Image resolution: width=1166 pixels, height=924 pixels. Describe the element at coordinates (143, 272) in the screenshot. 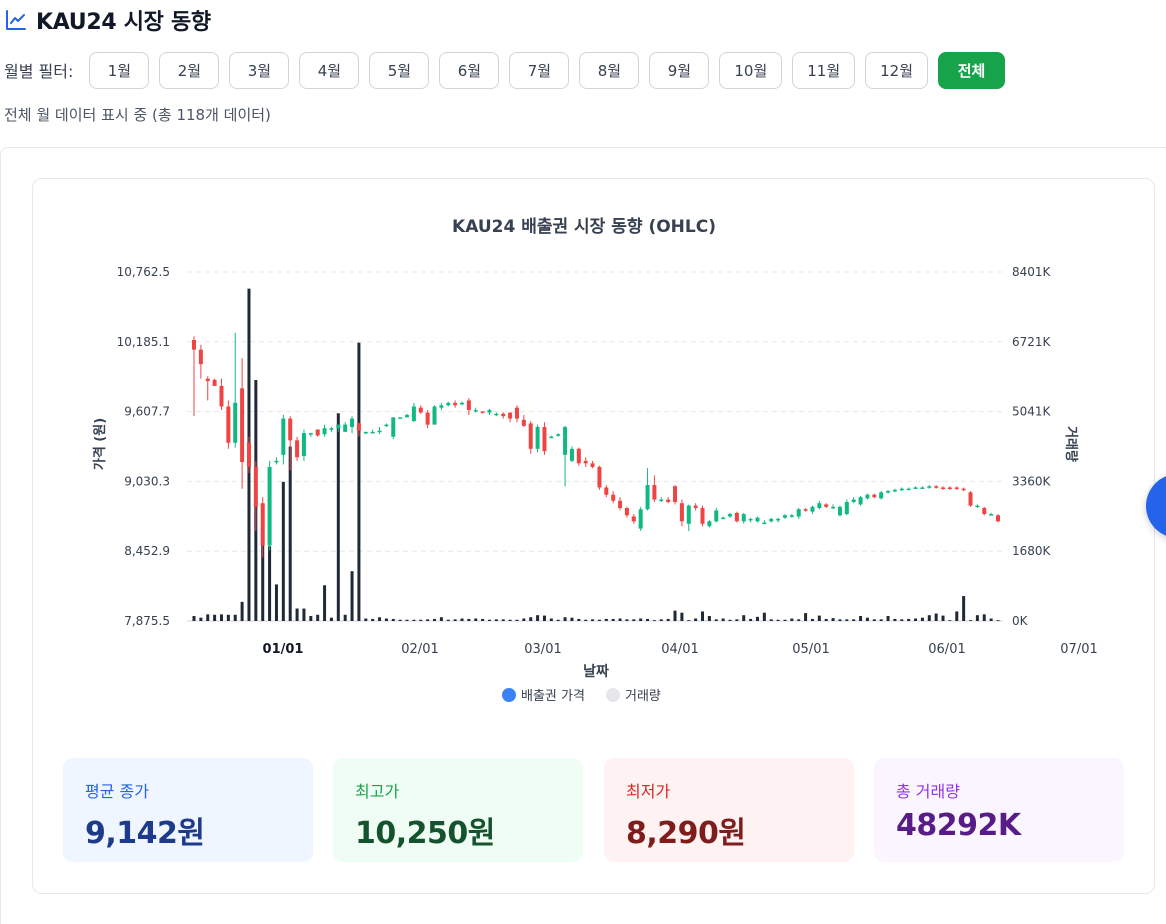

I see `y-tick-label: 10,762.5` at that location.